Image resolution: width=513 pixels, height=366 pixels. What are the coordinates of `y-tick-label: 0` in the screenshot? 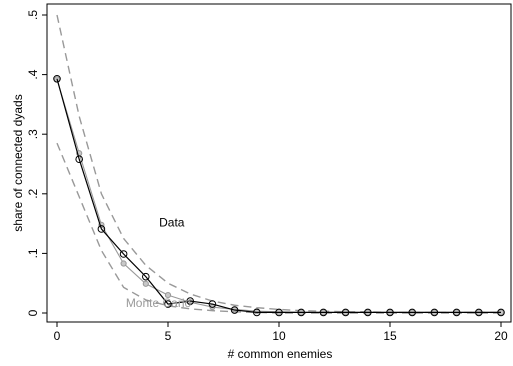 It's located at (33, 312).